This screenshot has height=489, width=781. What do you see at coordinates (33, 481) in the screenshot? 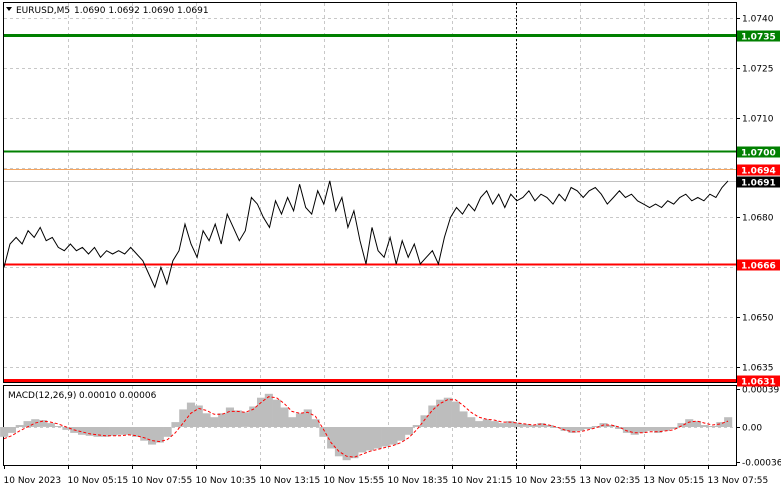
I see `x-tick-label: 10 Nov 2023` at bounding box center [33, 481].